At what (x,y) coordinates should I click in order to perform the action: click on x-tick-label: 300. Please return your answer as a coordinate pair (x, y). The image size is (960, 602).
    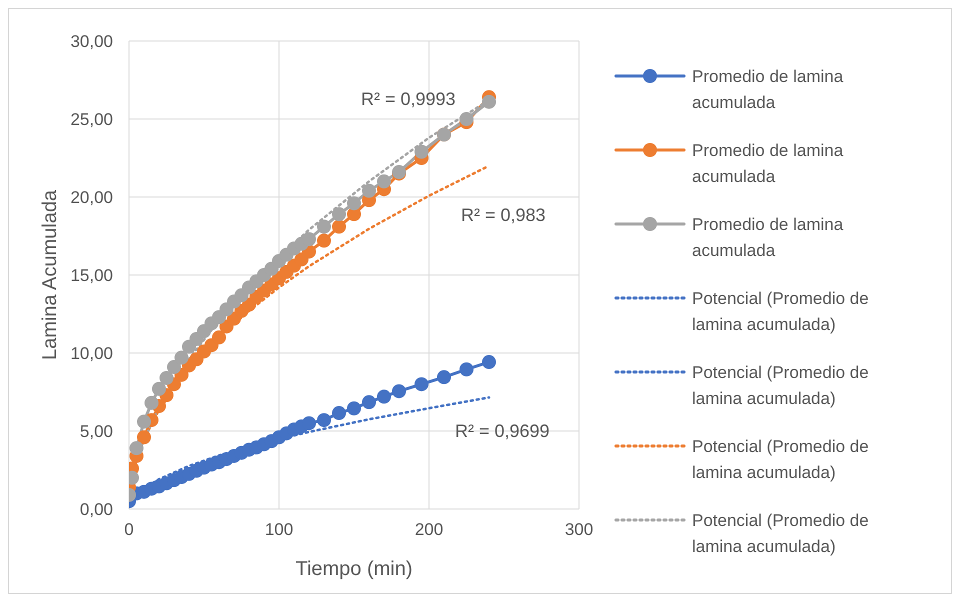
    Looking at the image, I should click on (579, 530).